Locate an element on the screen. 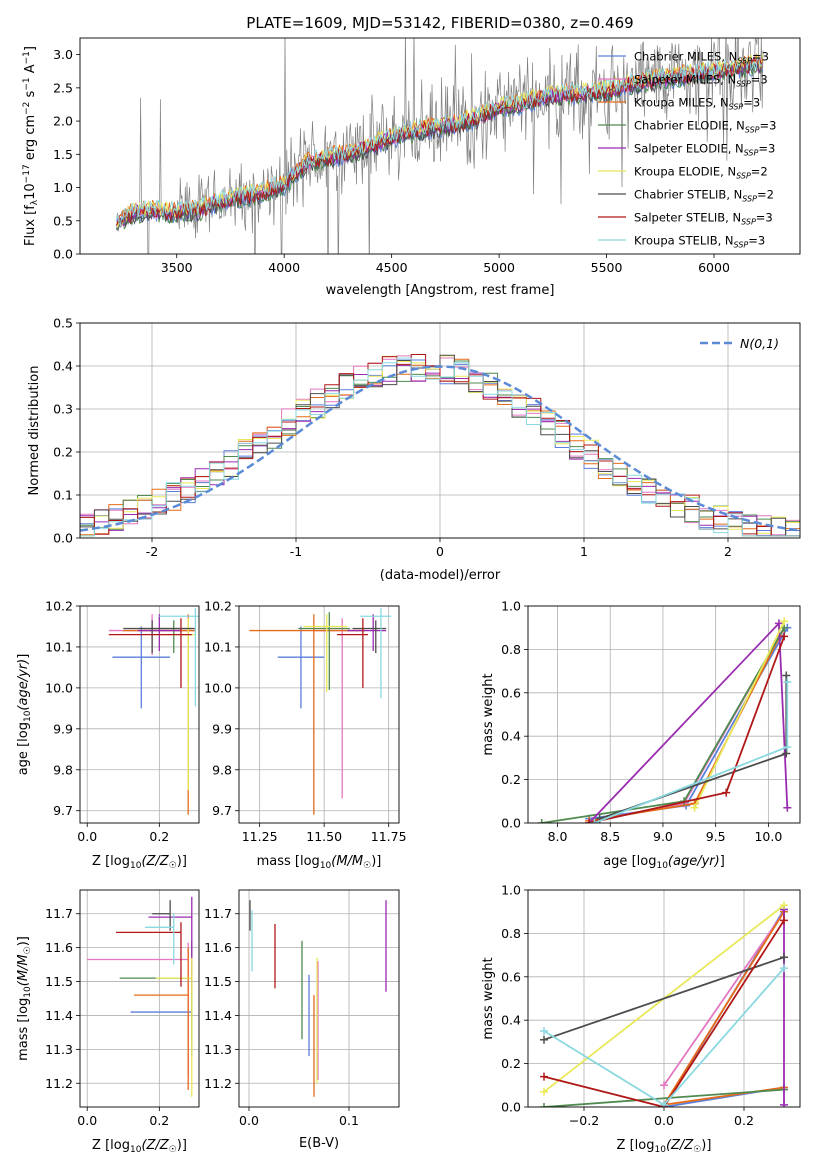  y-tick-label: 11.5 is located at coordinates (218, 981).